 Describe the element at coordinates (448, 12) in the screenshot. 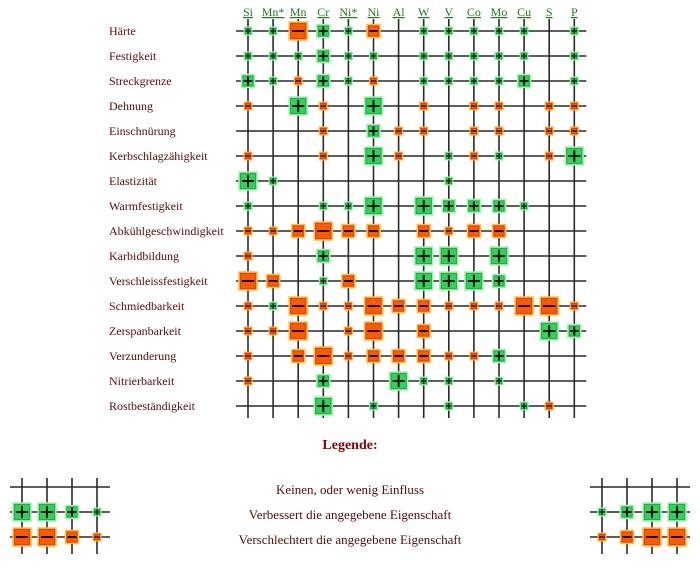

I see `column-header: V` at that location.